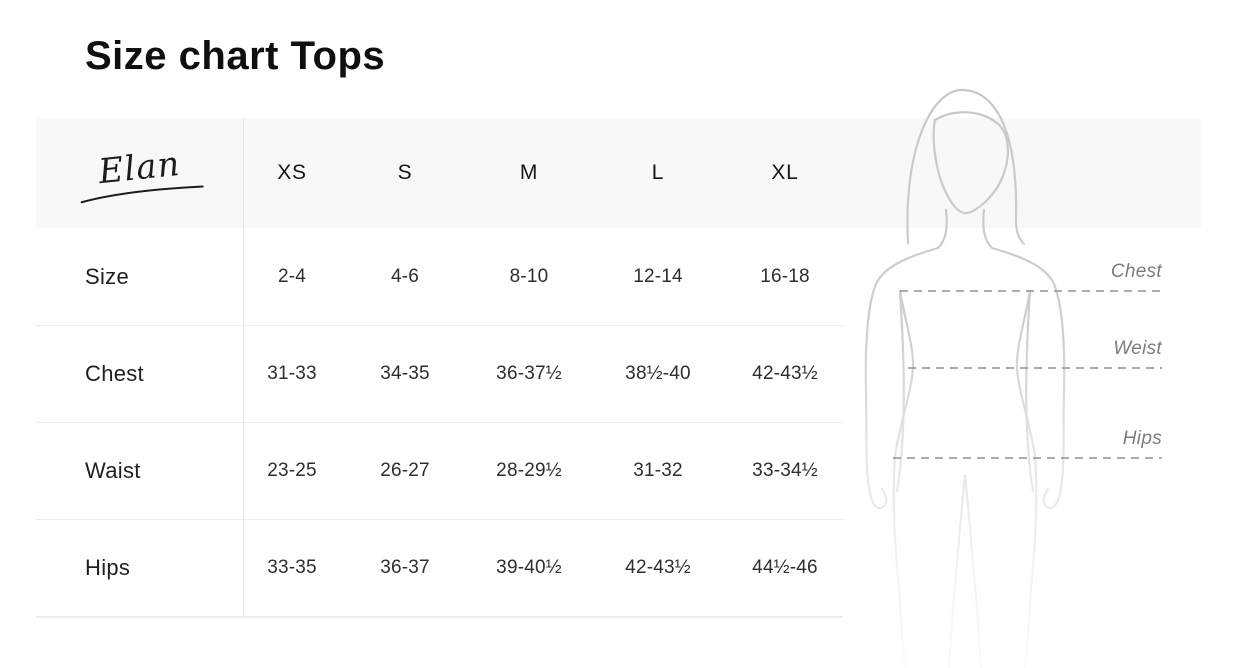  I want to click on size-value-s: 4-6, so click(405, 276).